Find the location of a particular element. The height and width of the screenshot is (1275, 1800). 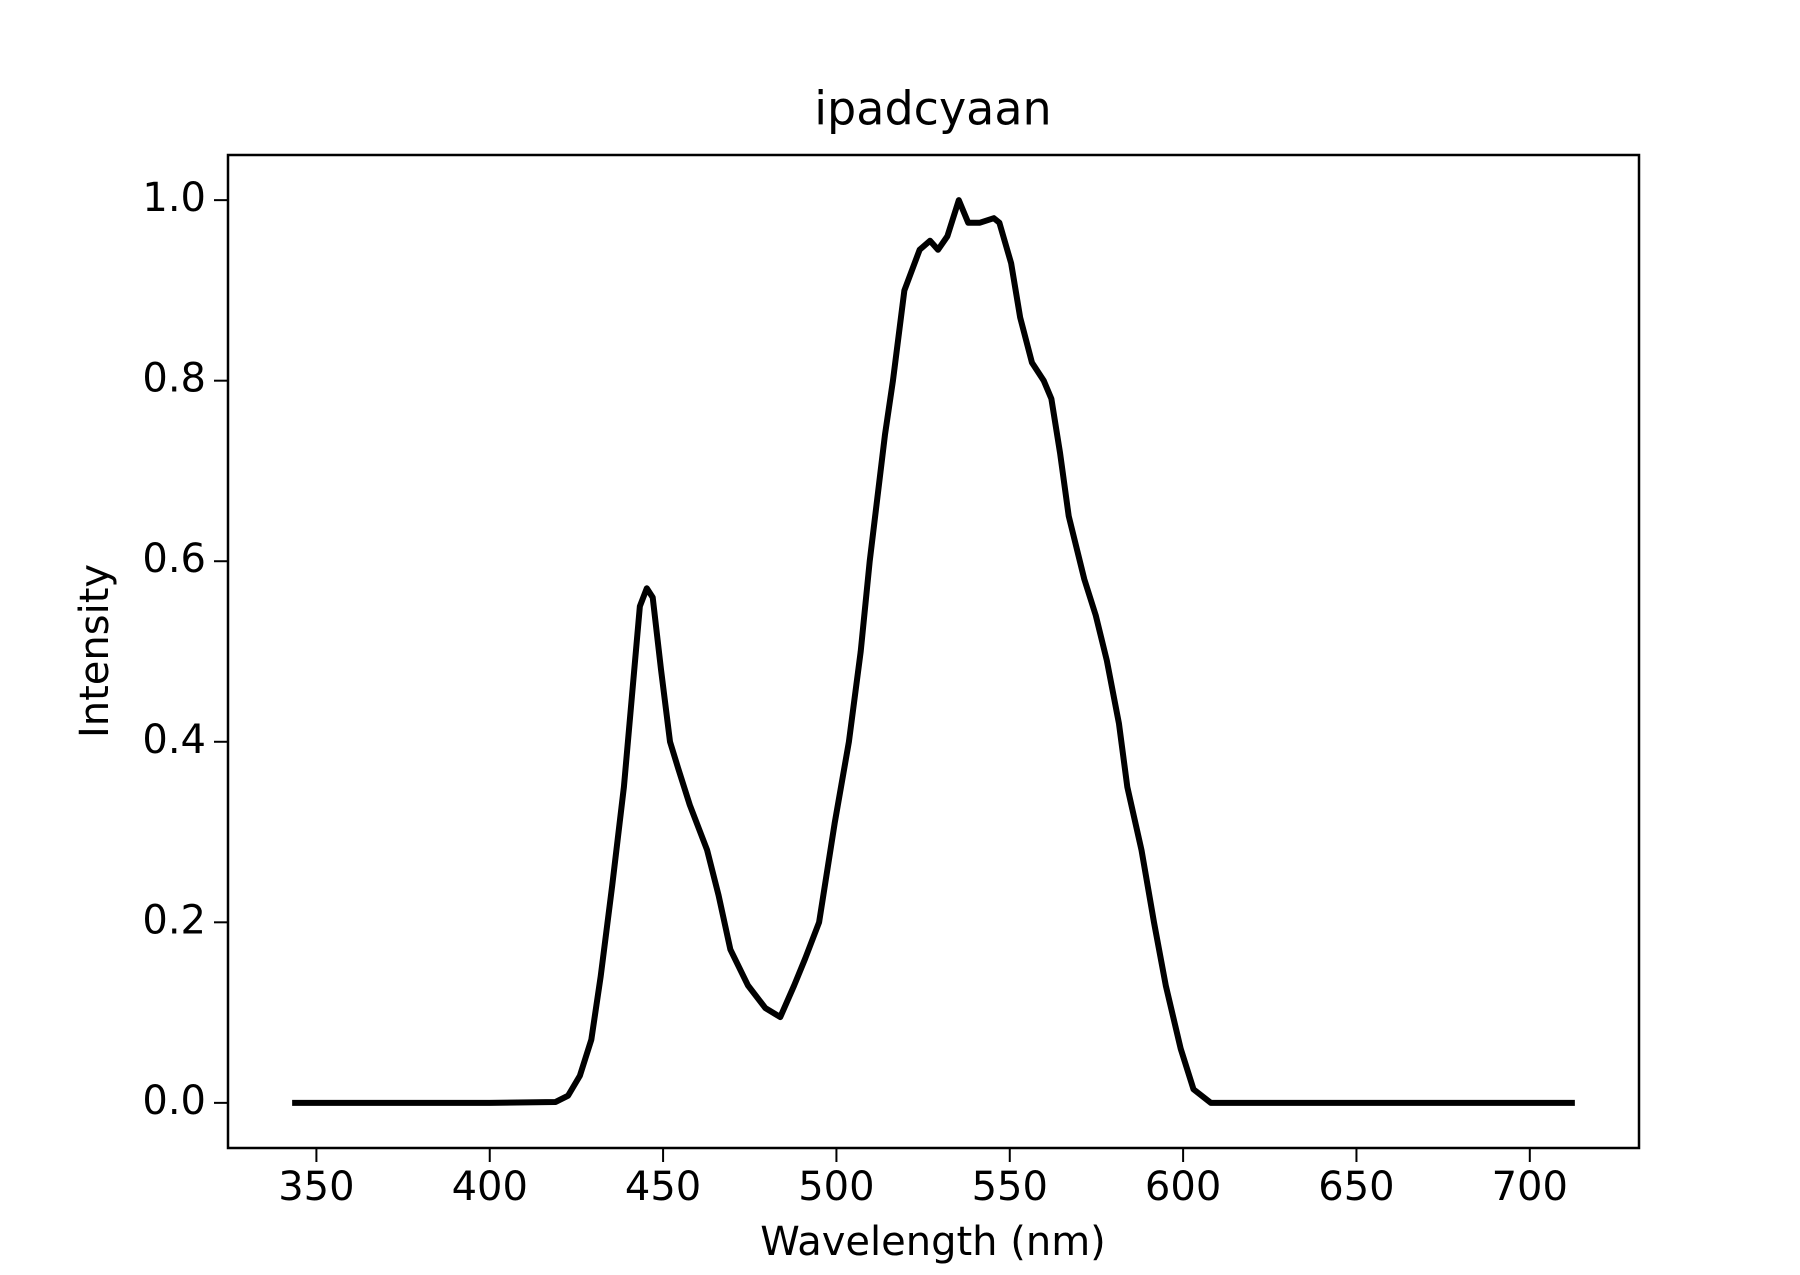

x-tick-label: 550 is located at coordinates (1010, 1187).